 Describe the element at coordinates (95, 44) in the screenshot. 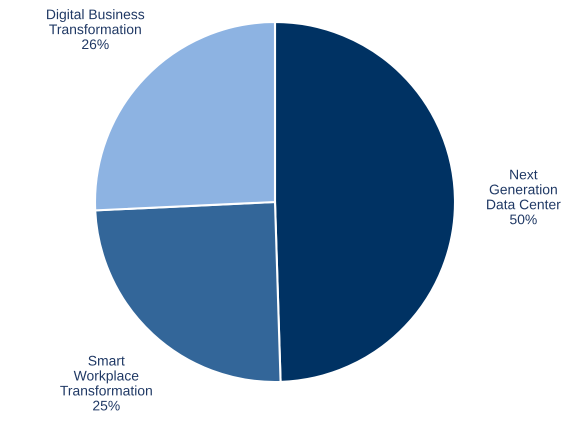

I see `data-label: 26%` at that location.